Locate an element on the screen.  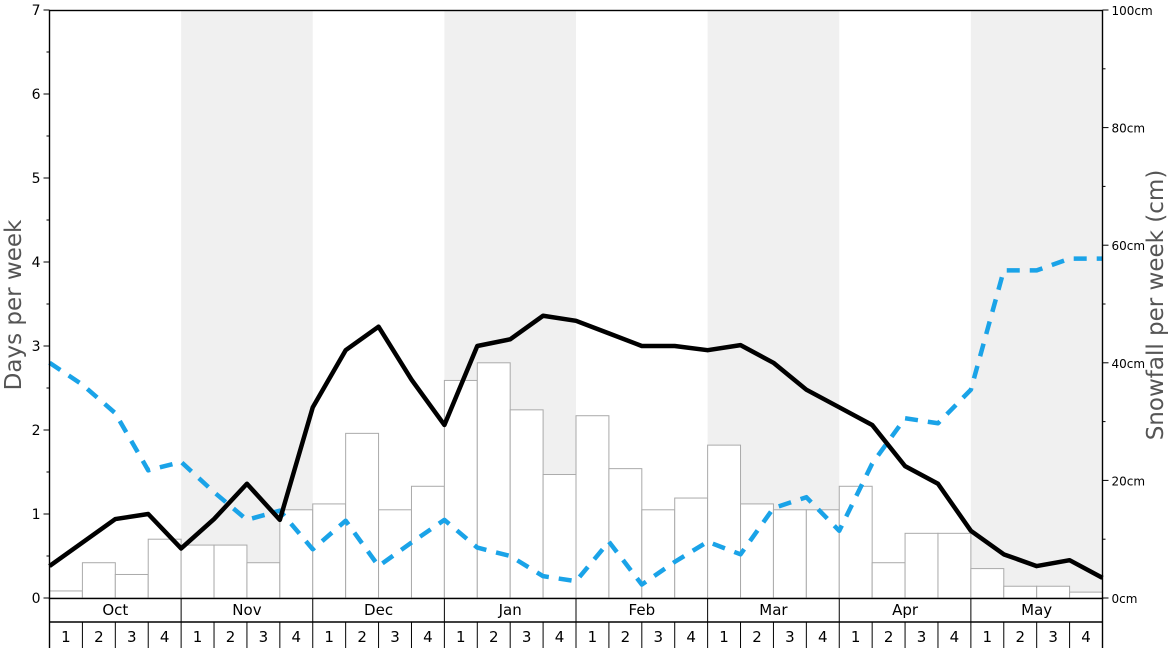
week-row: 1 2 3 4 1 2 3 4 1 2 3 4 1 2 3 4 1 2 3 4 1 2 3 4 1 2 3 4 1 2 3 4 is located at coordinates (576, 635).